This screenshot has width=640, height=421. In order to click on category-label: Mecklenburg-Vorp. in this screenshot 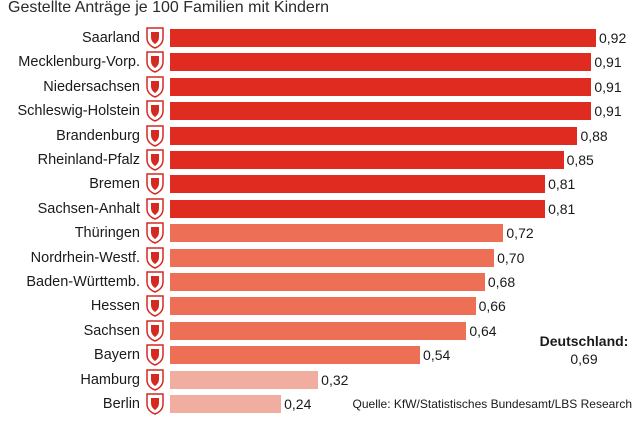, I will do `click(79, 62)`.